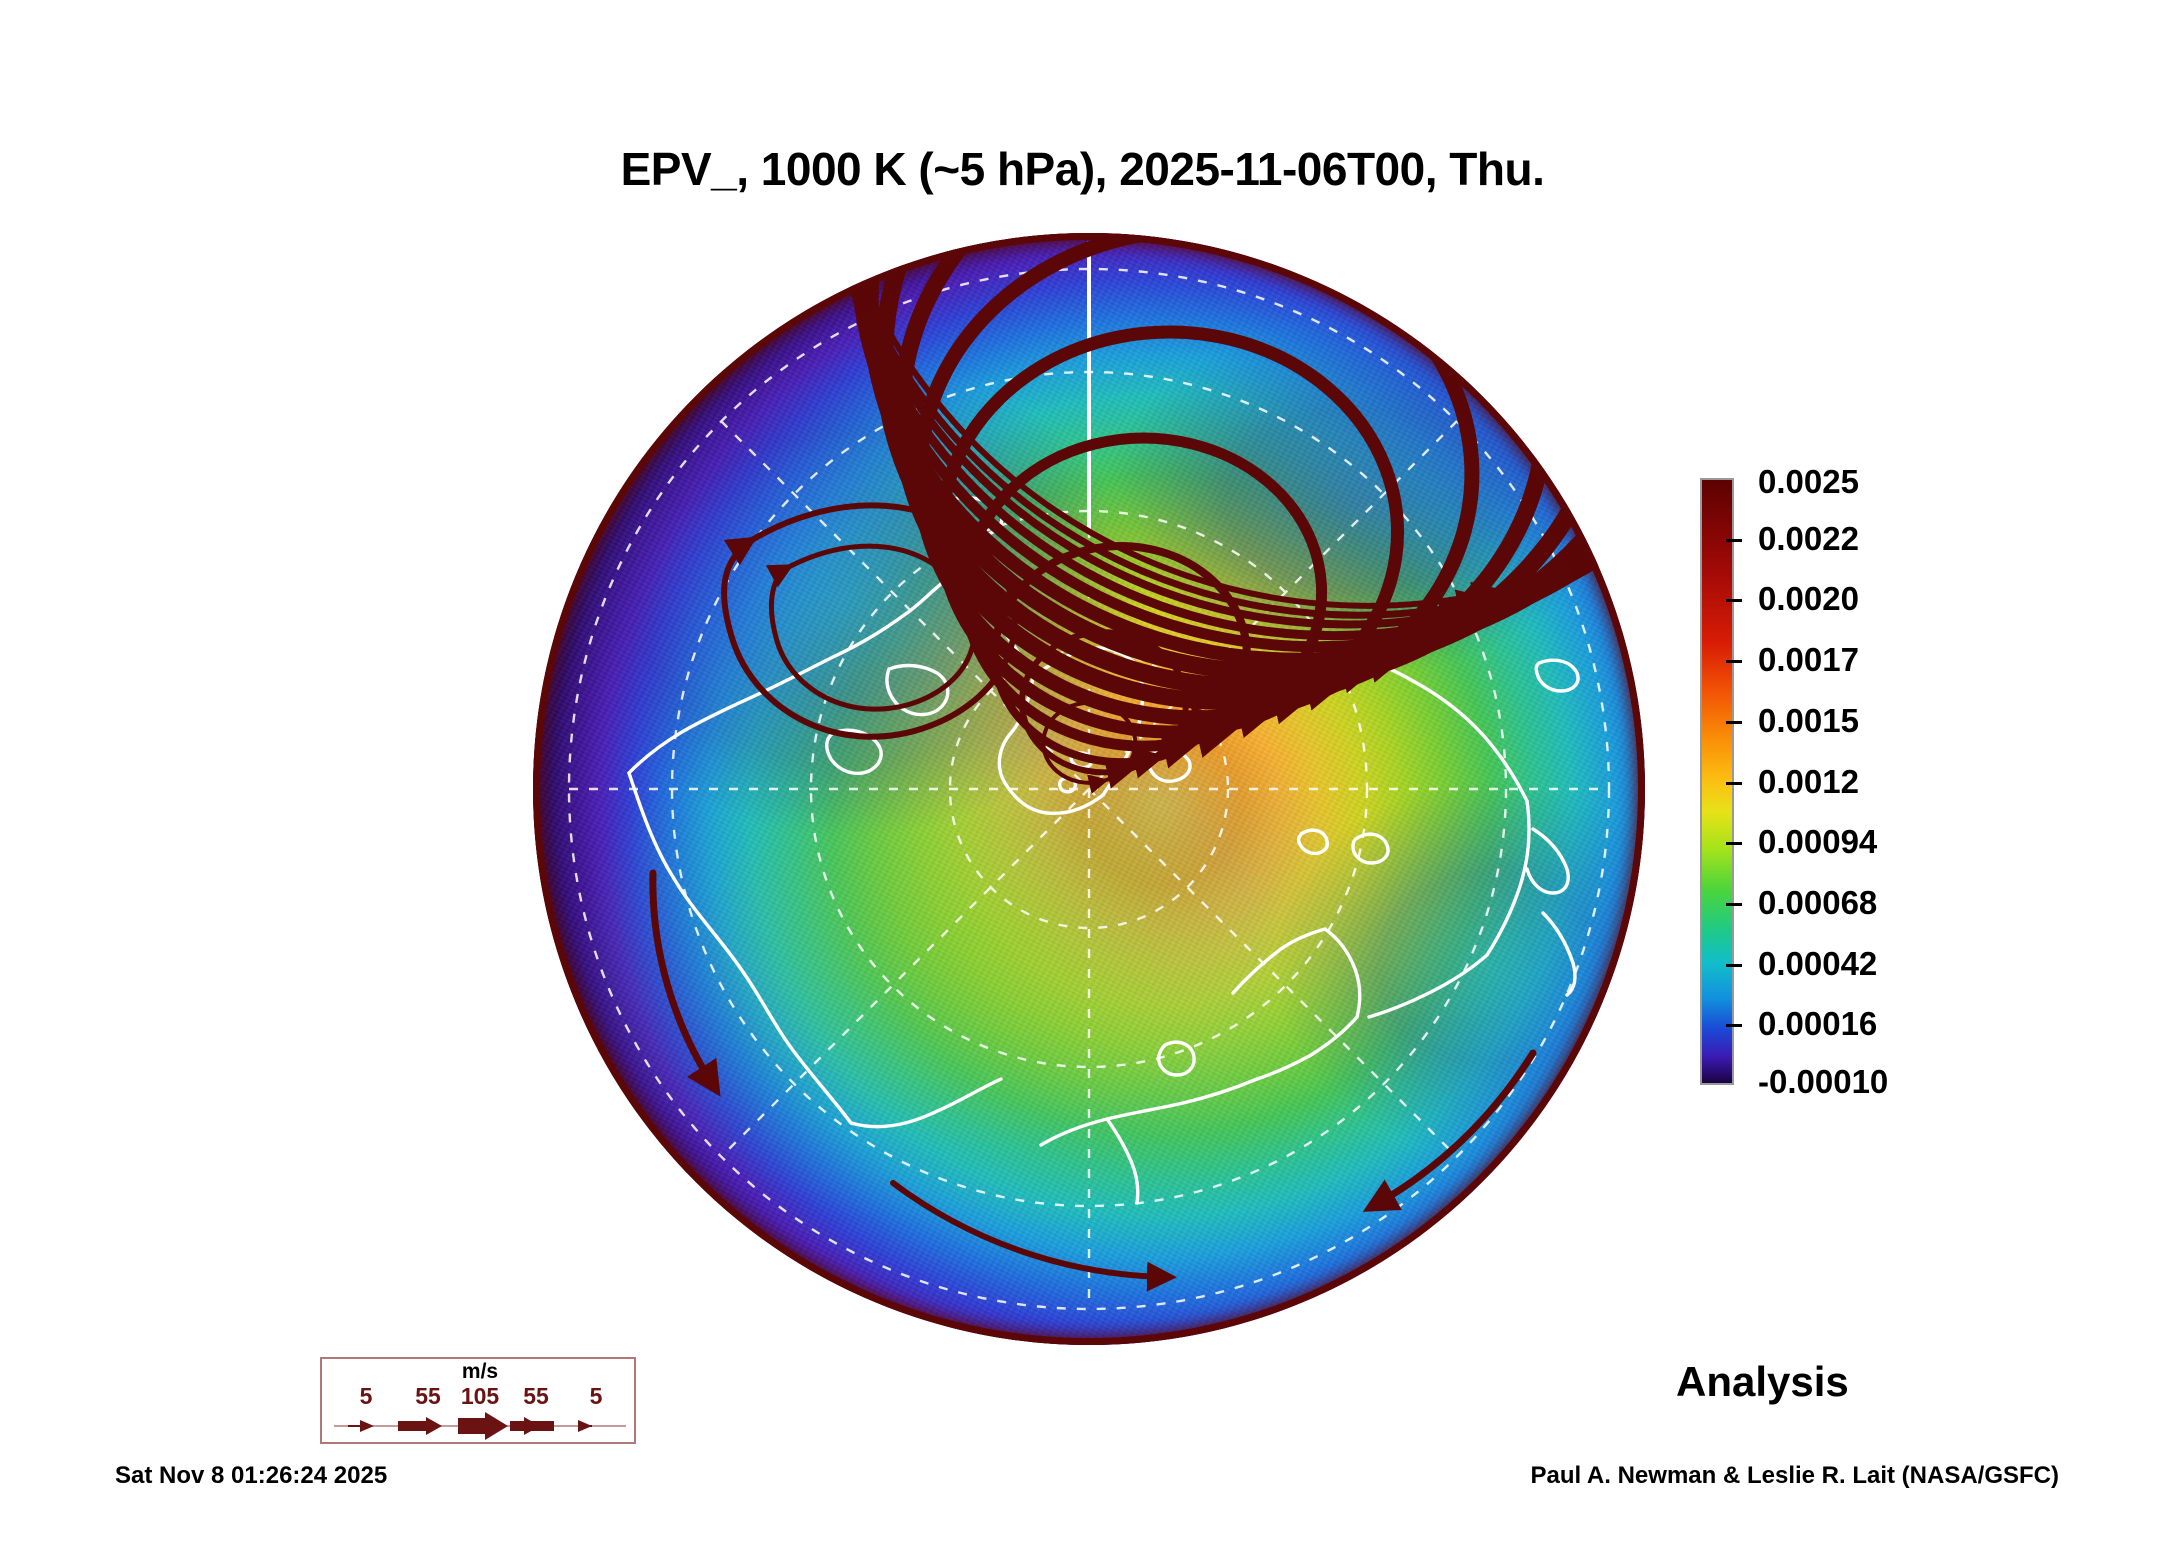 This screenshot has width=2165, height=1561. I want to click on wind-units-label: m/s, so click(480, 1371).